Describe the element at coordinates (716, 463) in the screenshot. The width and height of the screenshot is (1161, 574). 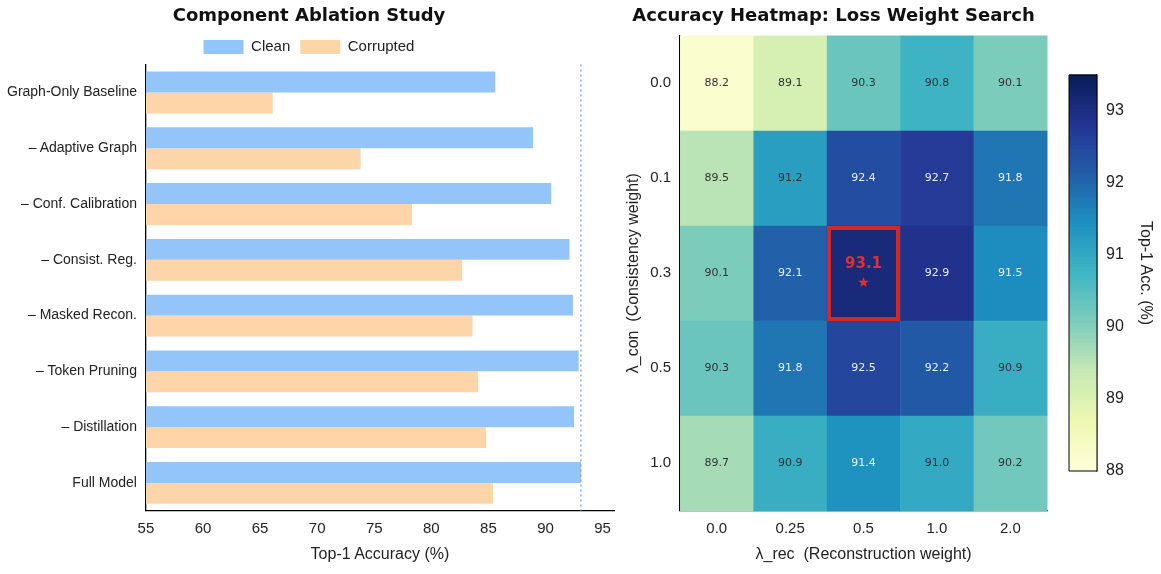
I see `data-label: 89.7` at that location.